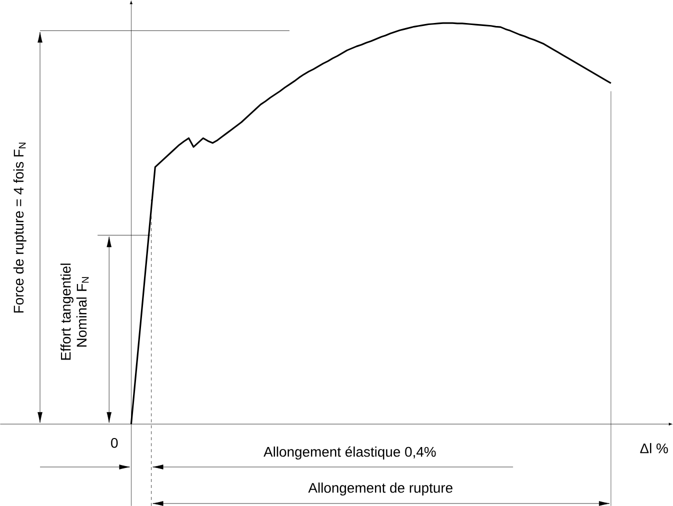 Image resolution: width=673 pixels, height=506 pixels. Describe the element at coordinates (114, 443) in the screenshot. I see `text: 0` at that location.